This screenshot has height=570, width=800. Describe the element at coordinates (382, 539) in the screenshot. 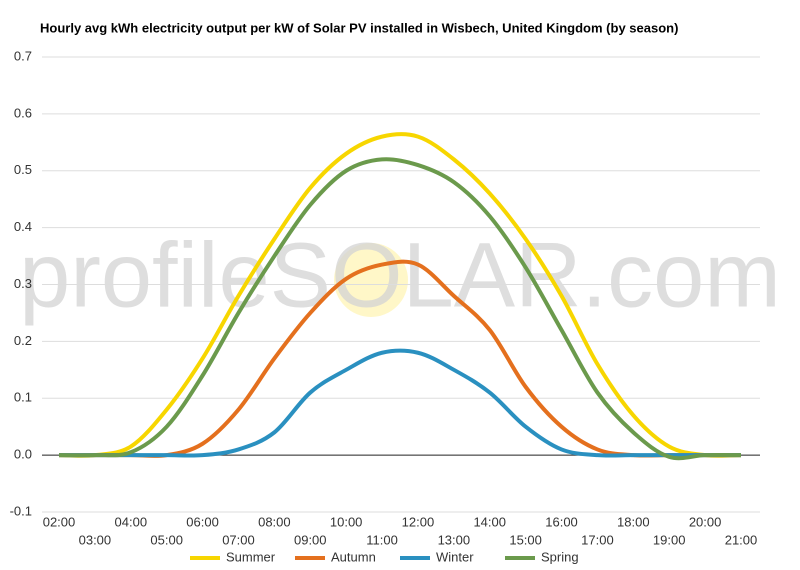

I see `x-tick-label: 11:00` at that location.